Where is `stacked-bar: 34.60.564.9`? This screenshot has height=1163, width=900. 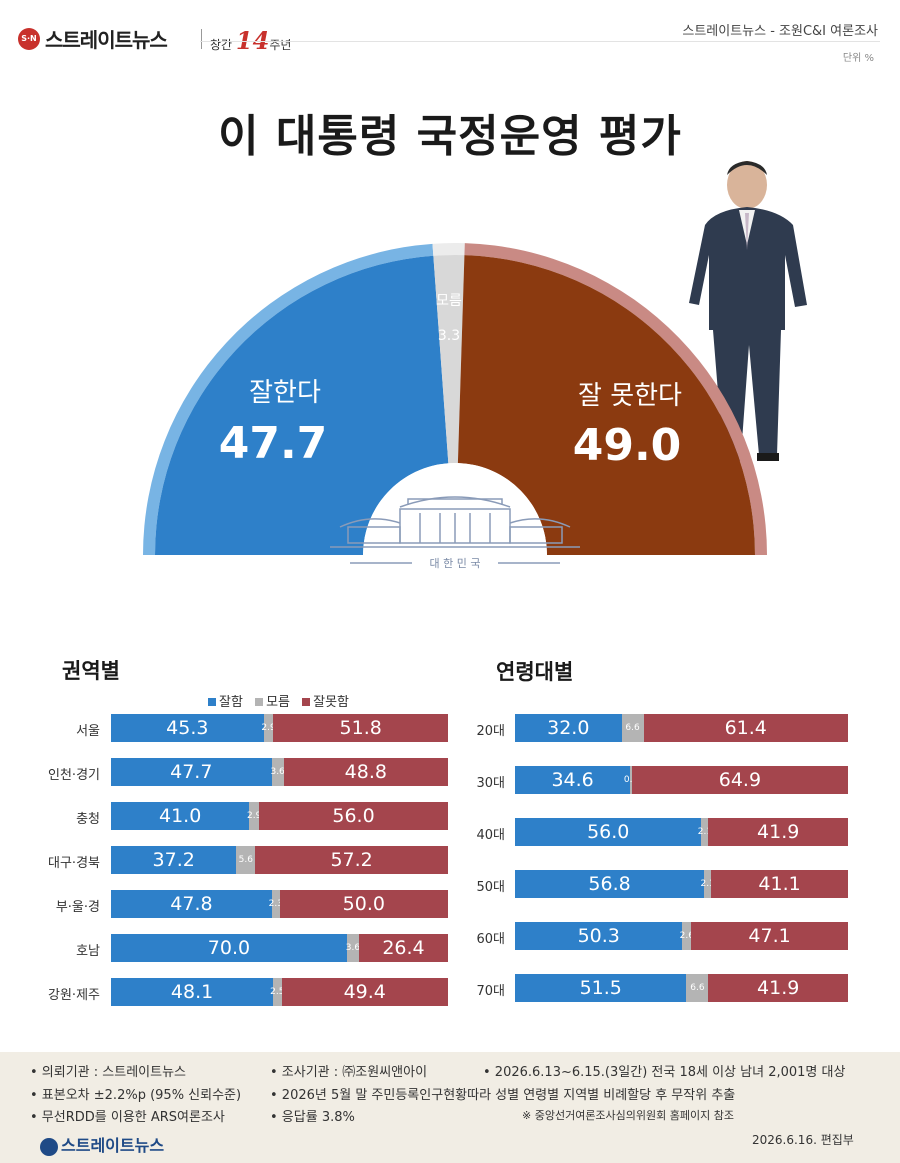 stacked-bar: 34.60.564.9 is located at coordinates (681, 780).